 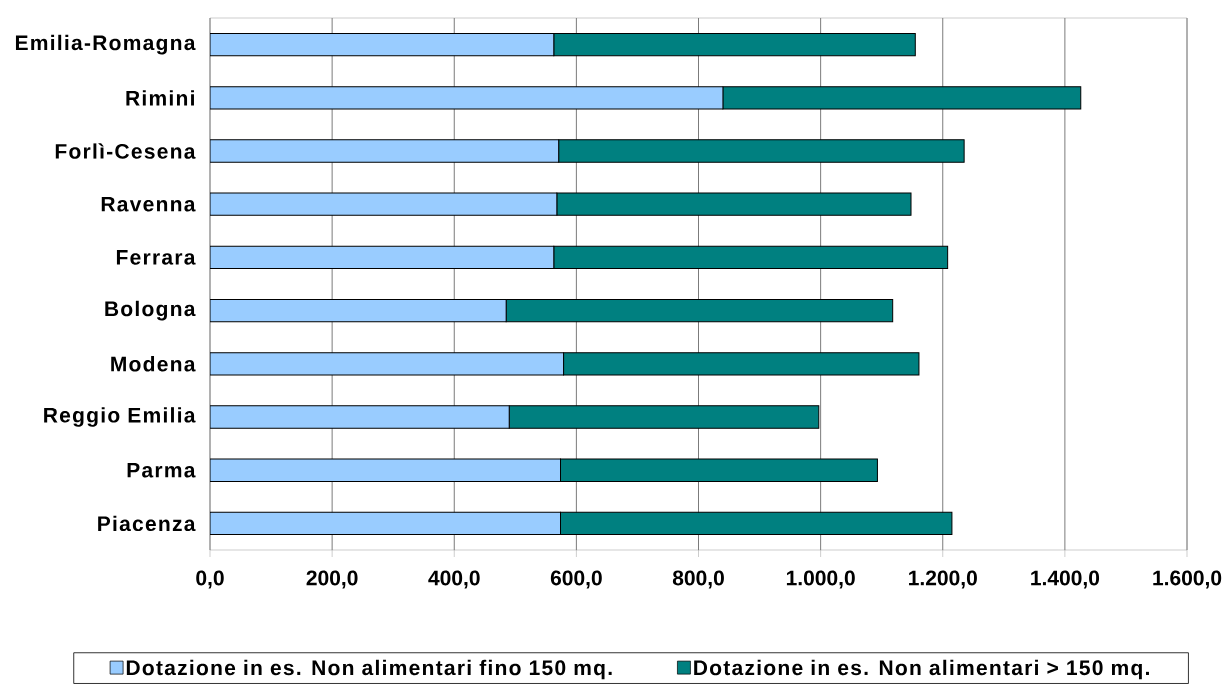 I want to click on y-tick-label: Ferrara, so click(x=156, y=257).